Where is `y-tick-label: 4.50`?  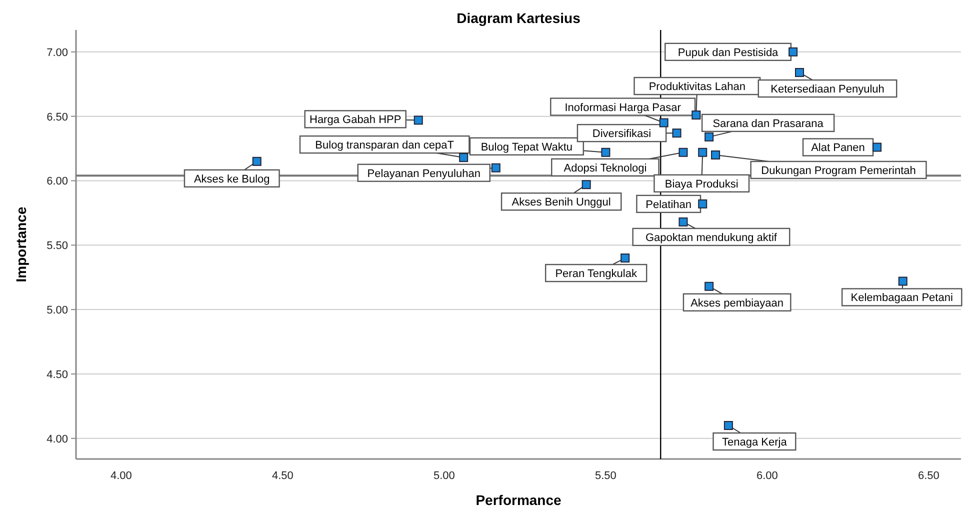
y-tick-label: 4.50 is located at coordinates (57, 374).